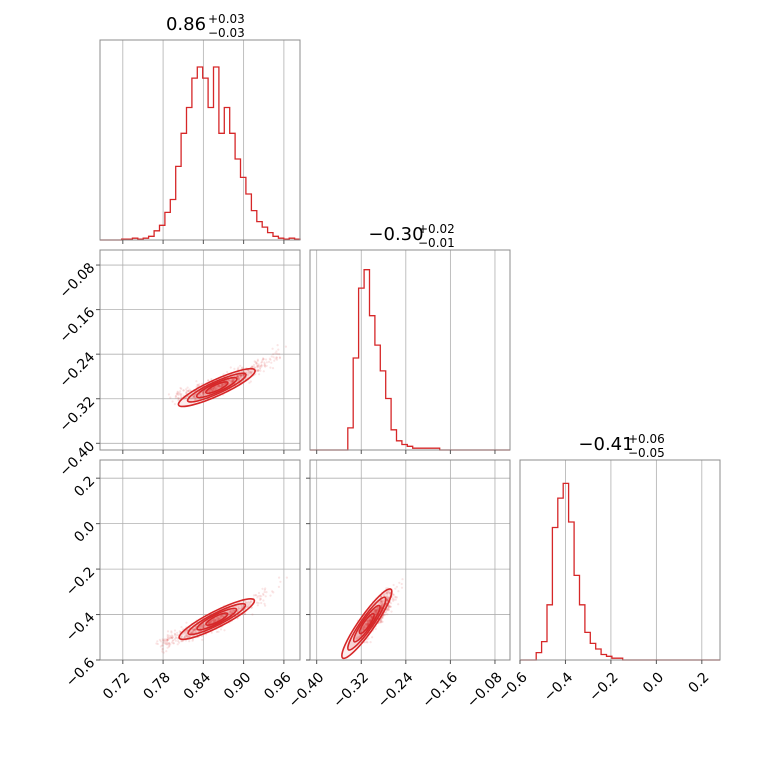  I want to click on x-tick-label-0-0: 0.72, so click(116, 685).